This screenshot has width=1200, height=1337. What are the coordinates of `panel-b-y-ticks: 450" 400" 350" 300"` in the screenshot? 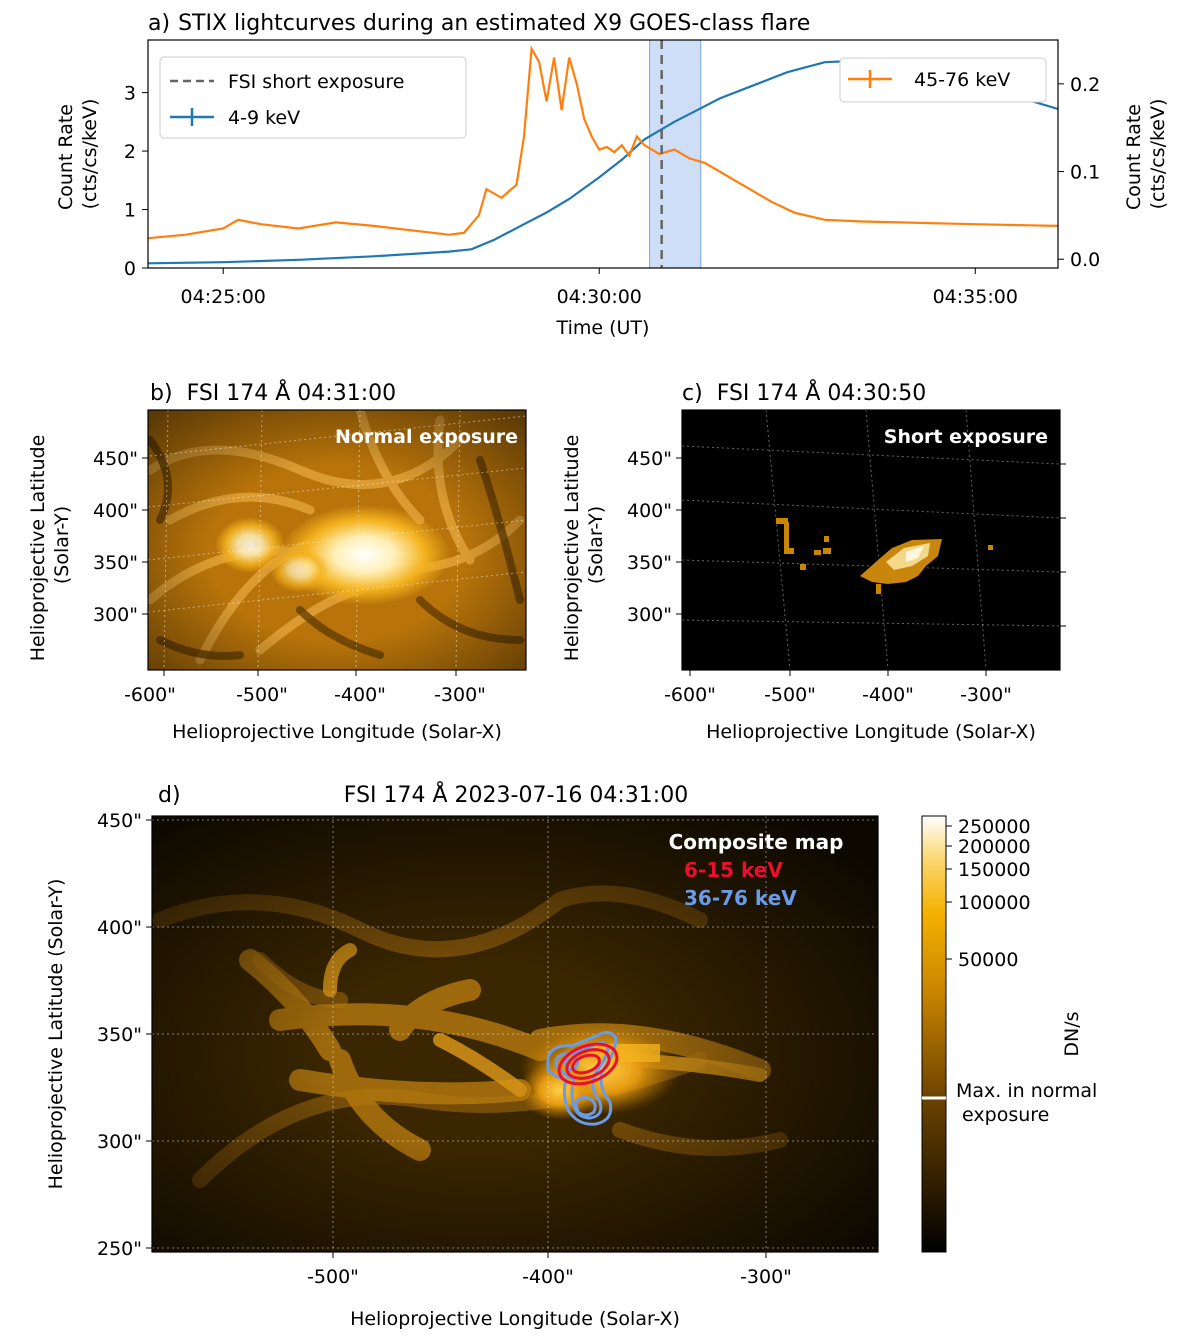 It's located at (120, 537).